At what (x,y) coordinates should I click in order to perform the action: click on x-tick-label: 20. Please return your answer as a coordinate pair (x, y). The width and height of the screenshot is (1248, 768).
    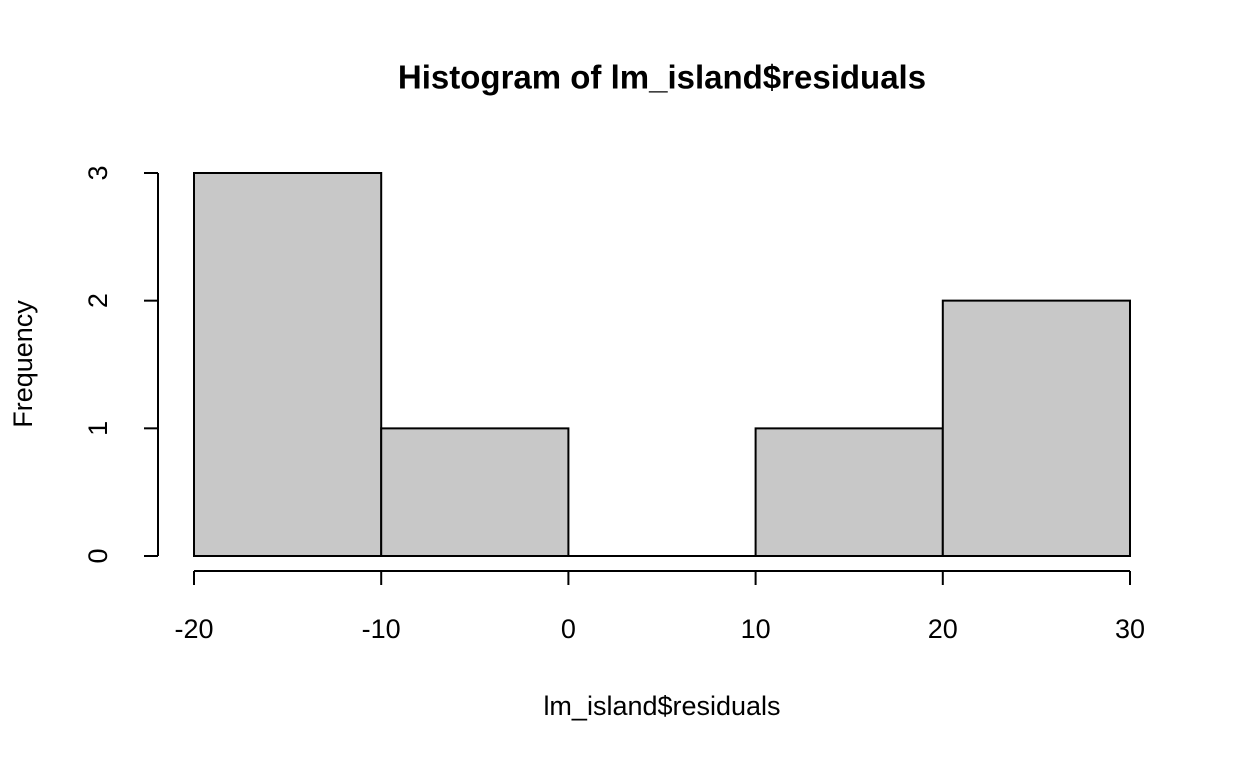
    Looking at the image, I should click on (943, 629).